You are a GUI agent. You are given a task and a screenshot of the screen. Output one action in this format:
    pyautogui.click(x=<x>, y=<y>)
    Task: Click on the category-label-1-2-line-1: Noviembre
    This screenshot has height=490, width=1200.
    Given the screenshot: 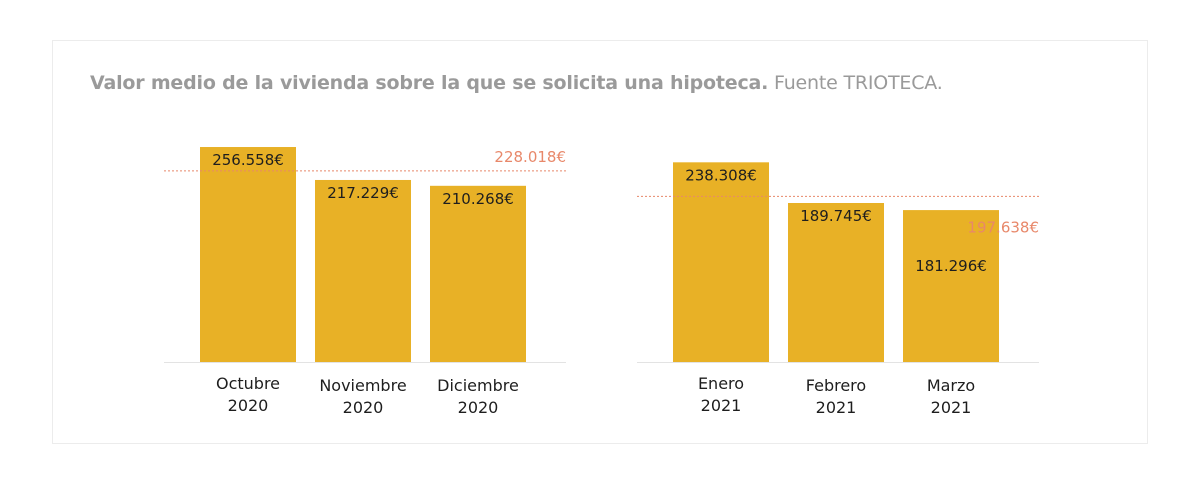 What is the action you would take?
    pyautogui.click(x=362, y=385)
    